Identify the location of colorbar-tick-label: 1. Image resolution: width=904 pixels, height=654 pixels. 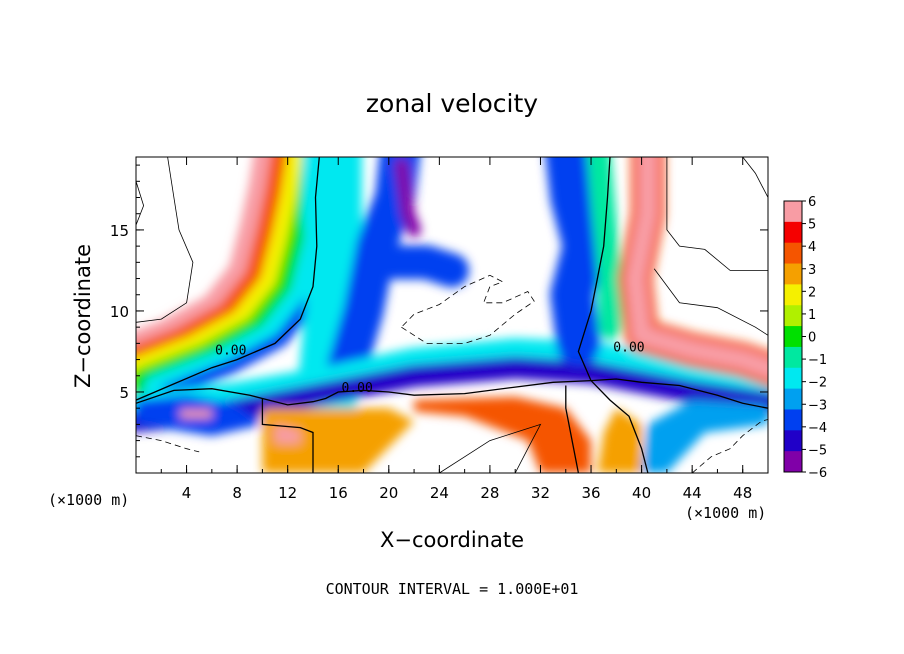
(812, 315).